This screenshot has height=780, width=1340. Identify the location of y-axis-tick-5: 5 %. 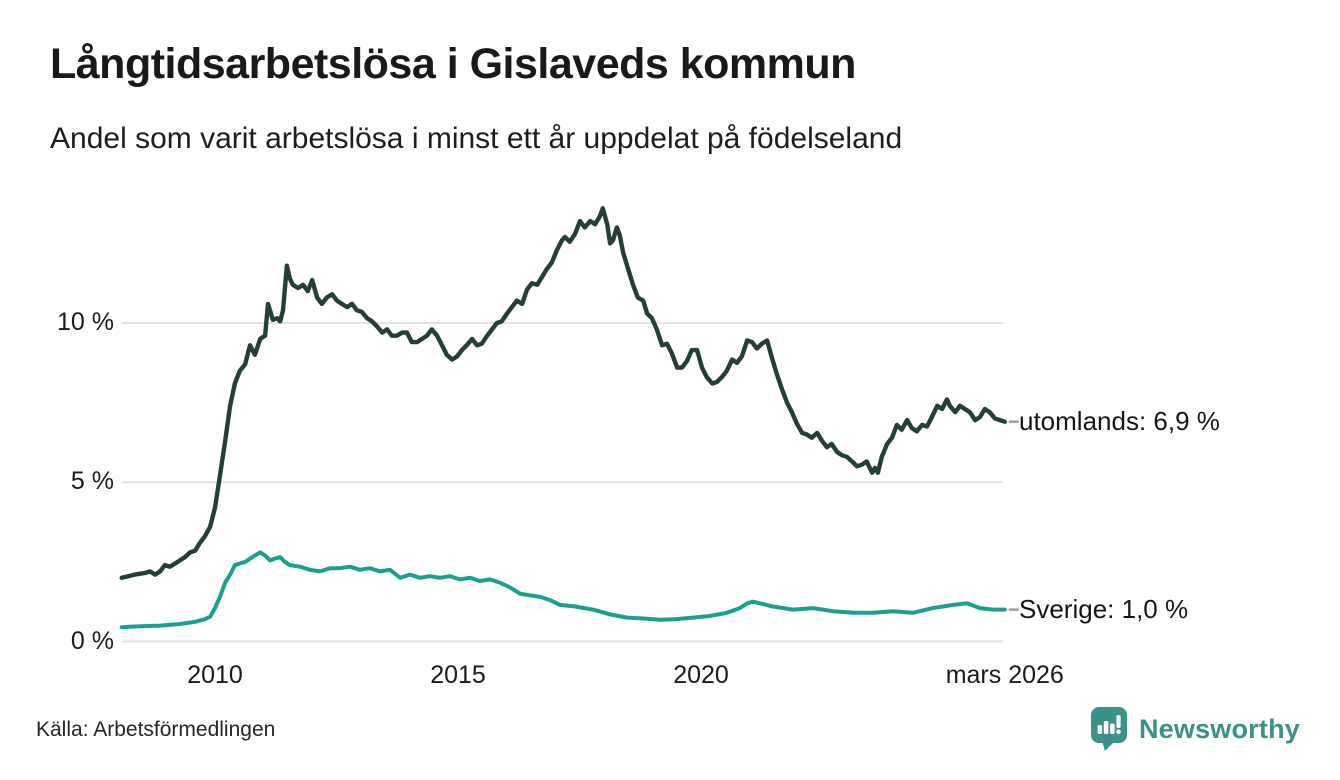
(92, 481).